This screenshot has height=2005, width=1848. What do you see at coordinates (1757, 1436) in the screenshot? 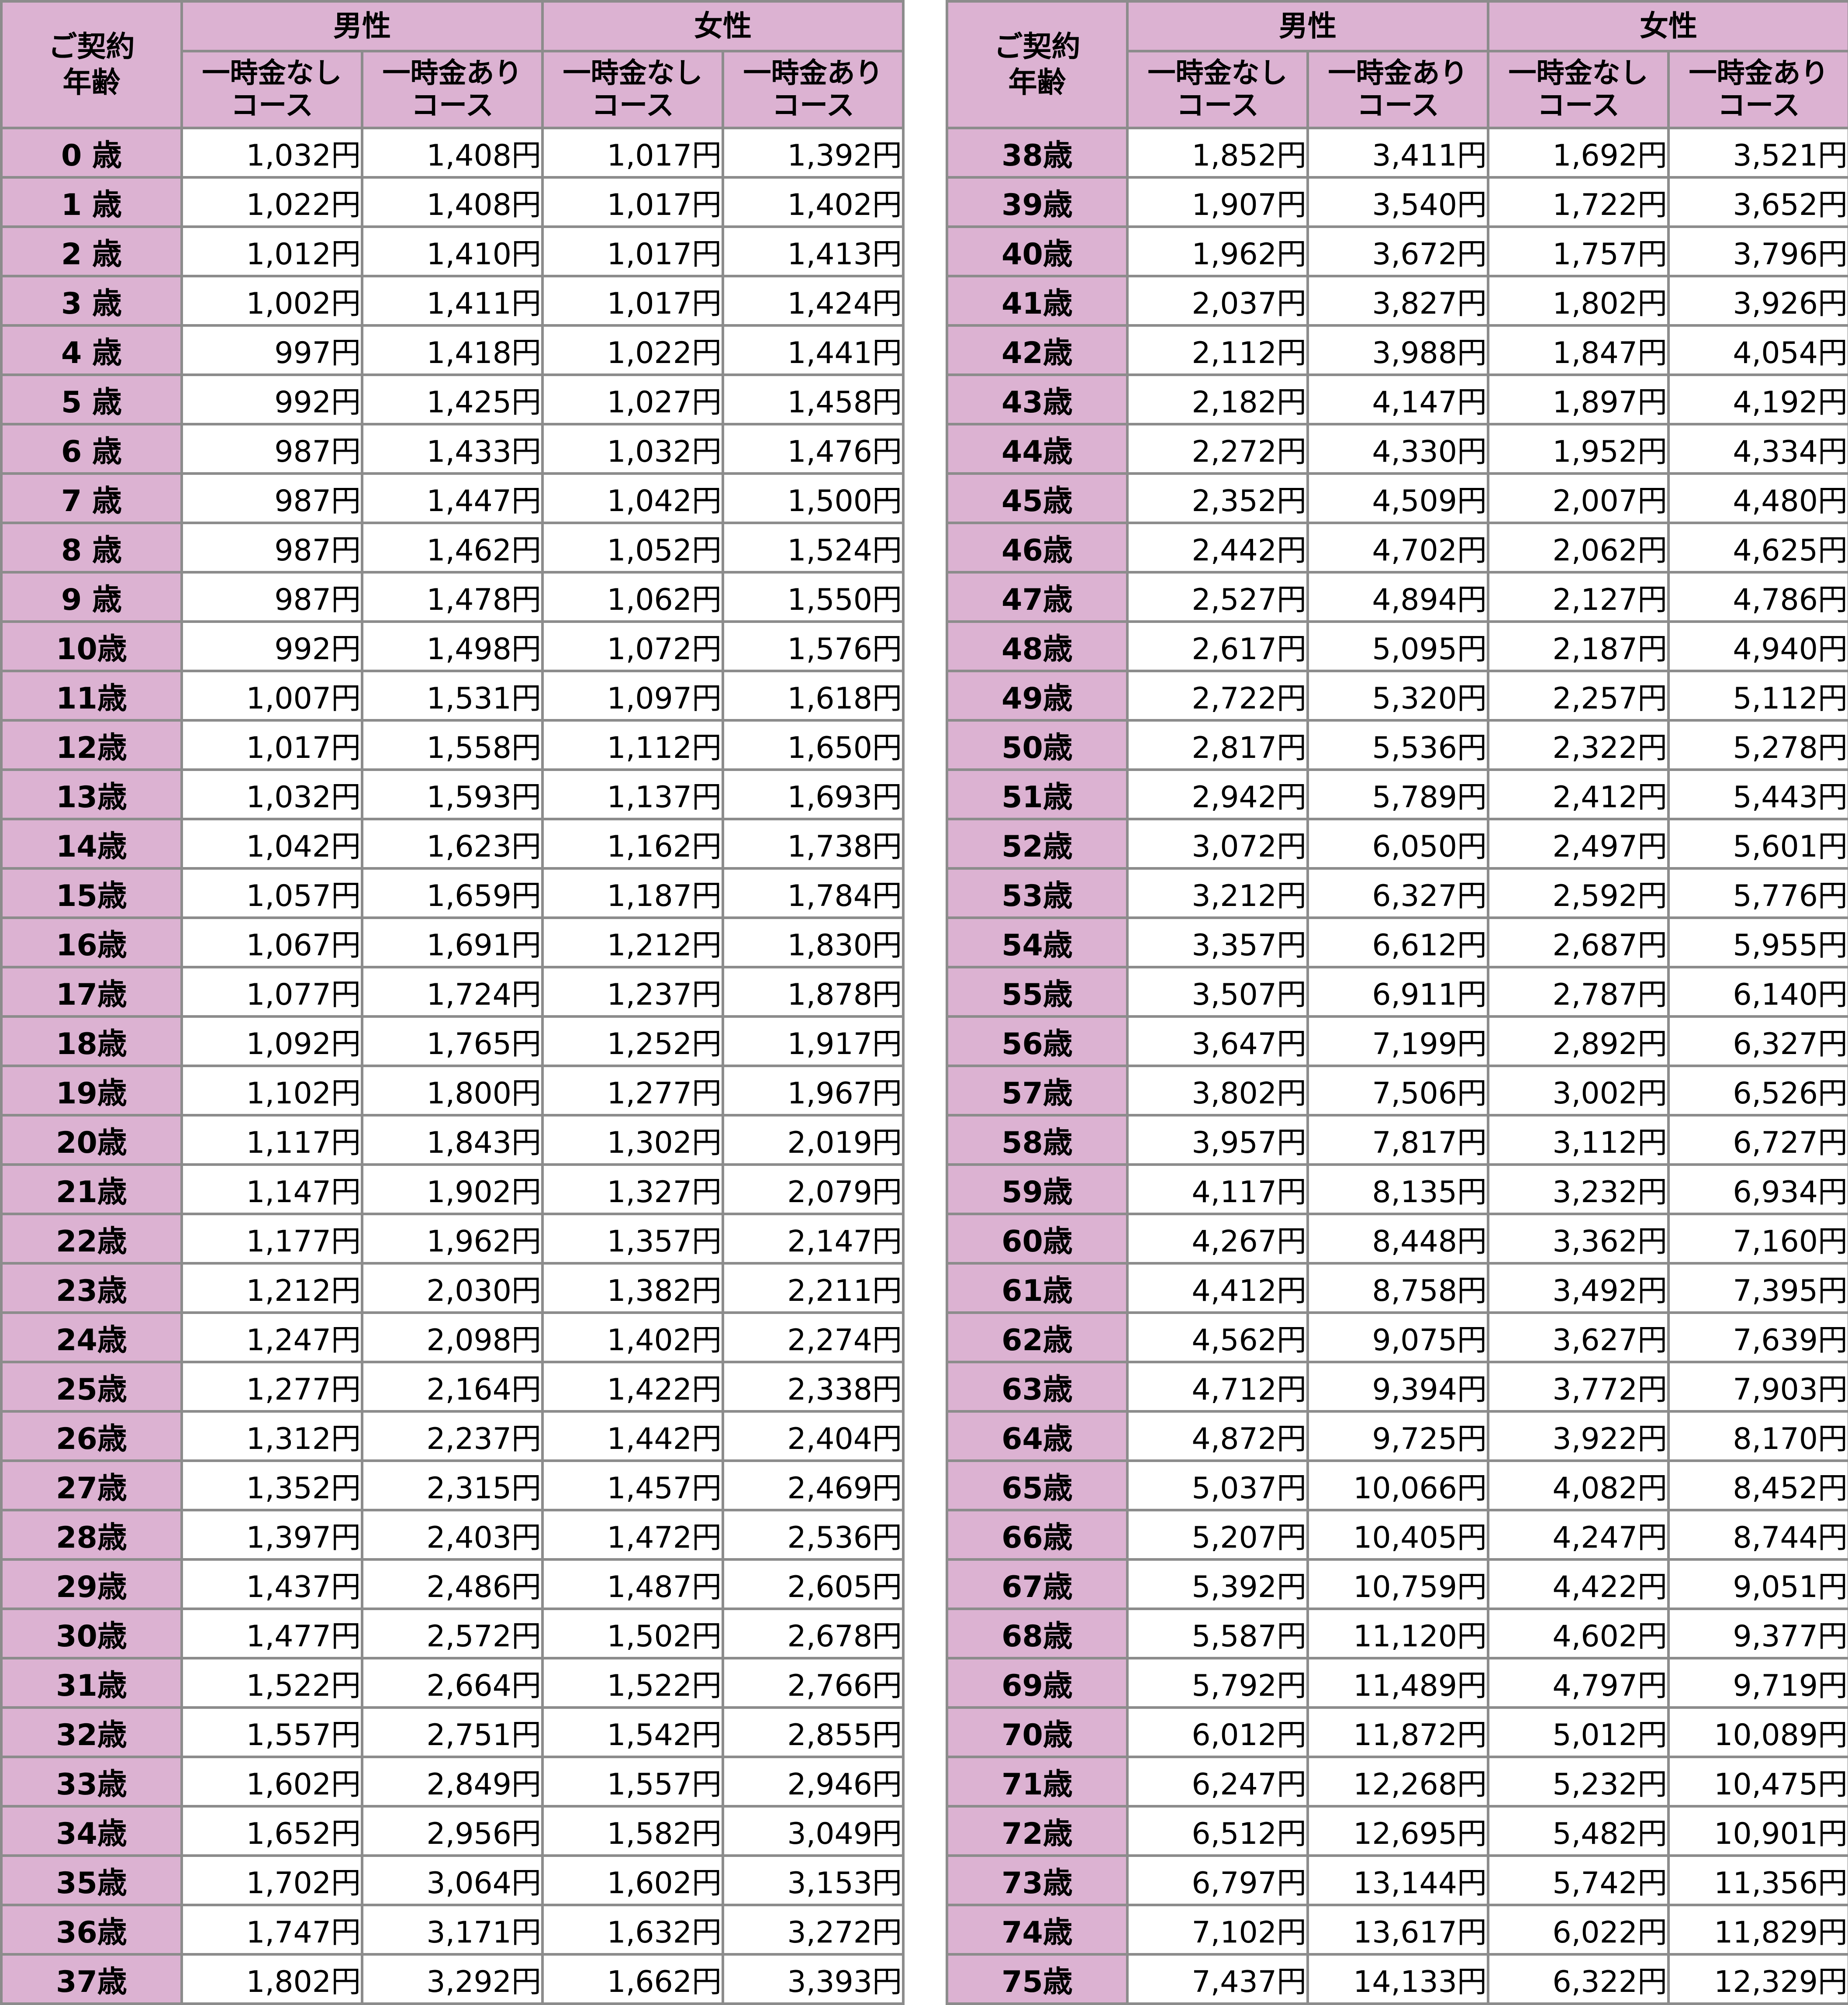
I see `female-with-cell: 8,170円` at bounding box center [1757, 1436].